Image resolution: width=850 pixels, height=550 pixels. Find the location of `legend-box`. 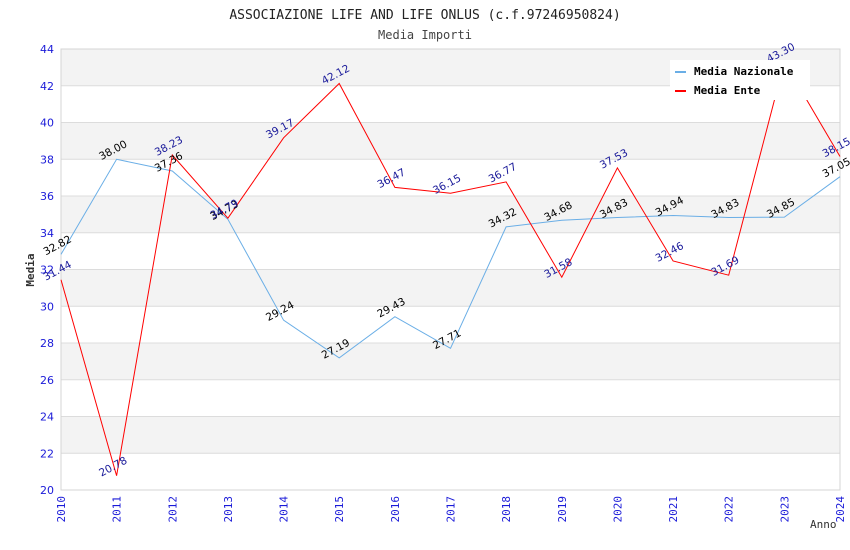

legend-box is located at coordinates (740, 80).